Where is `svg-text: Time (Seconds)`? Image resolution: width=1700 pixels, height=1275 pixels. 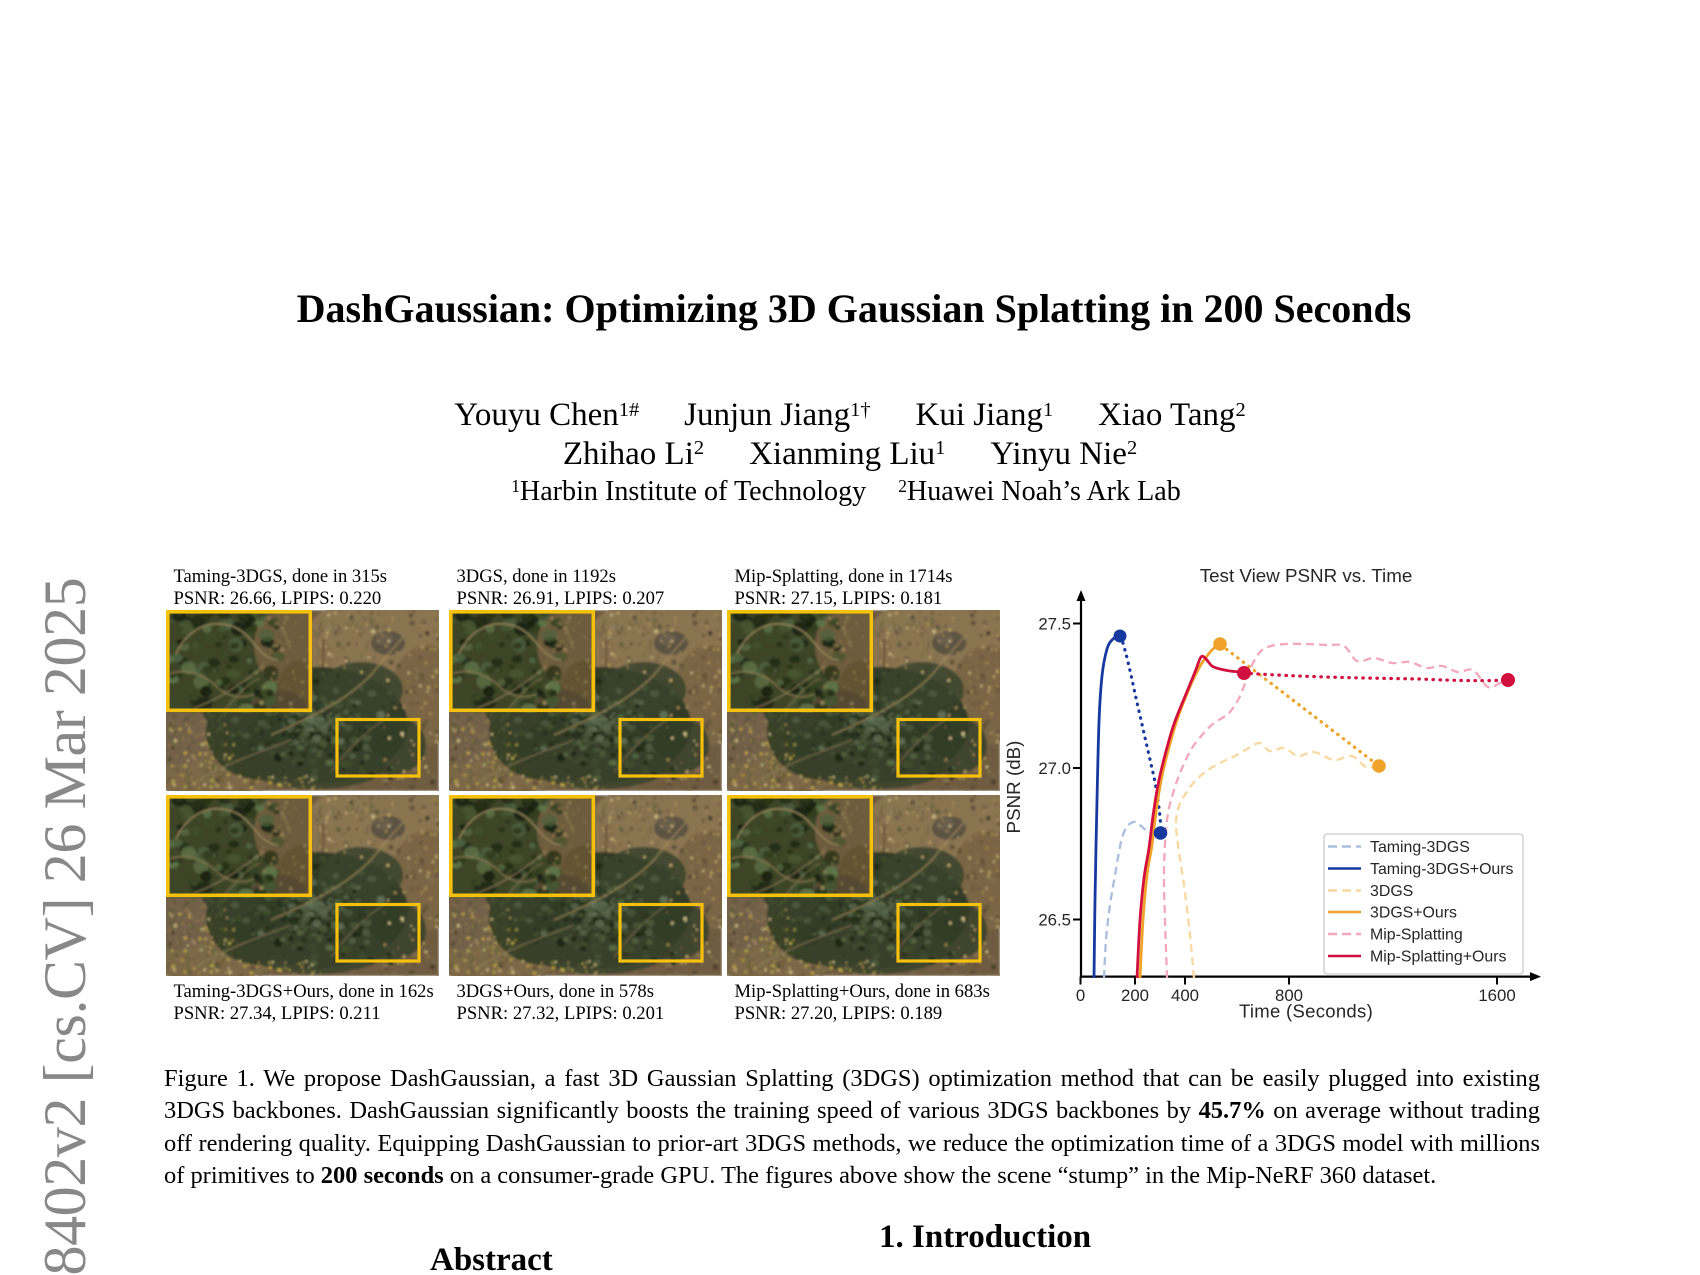 svg-text: Time (Seconds) is located at coordinates (1306, 1011).